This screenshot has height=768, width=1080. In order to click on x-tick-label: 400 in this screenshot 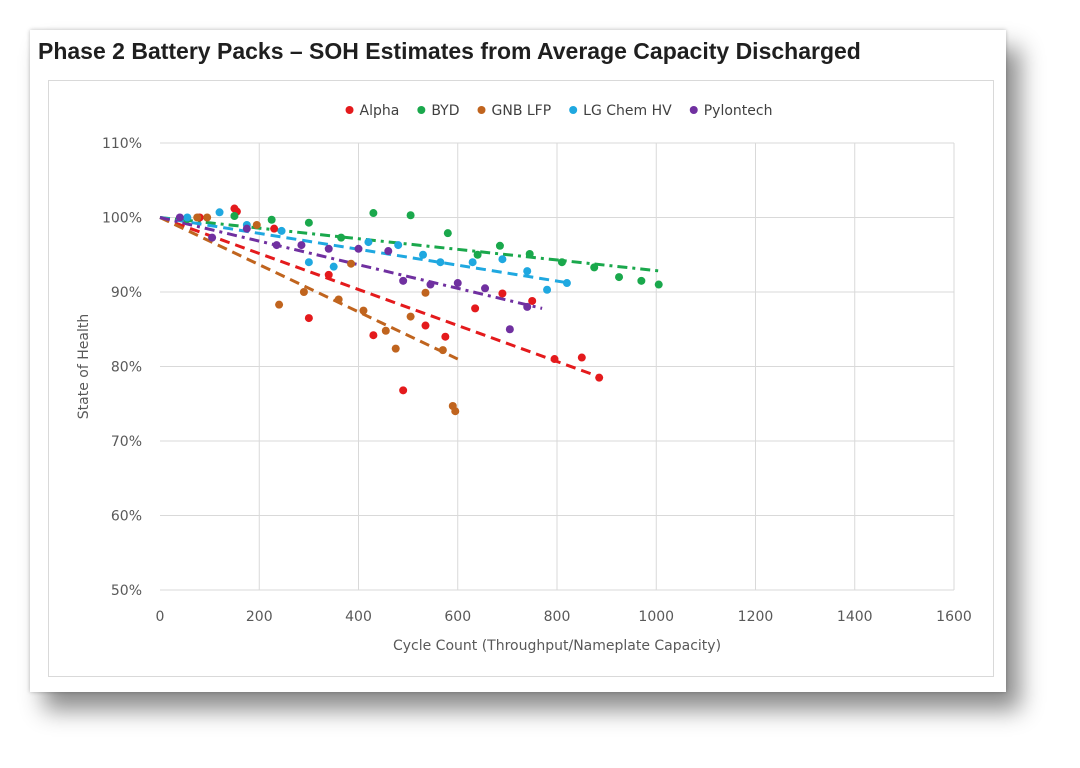, I will do `click(358, 617)`.